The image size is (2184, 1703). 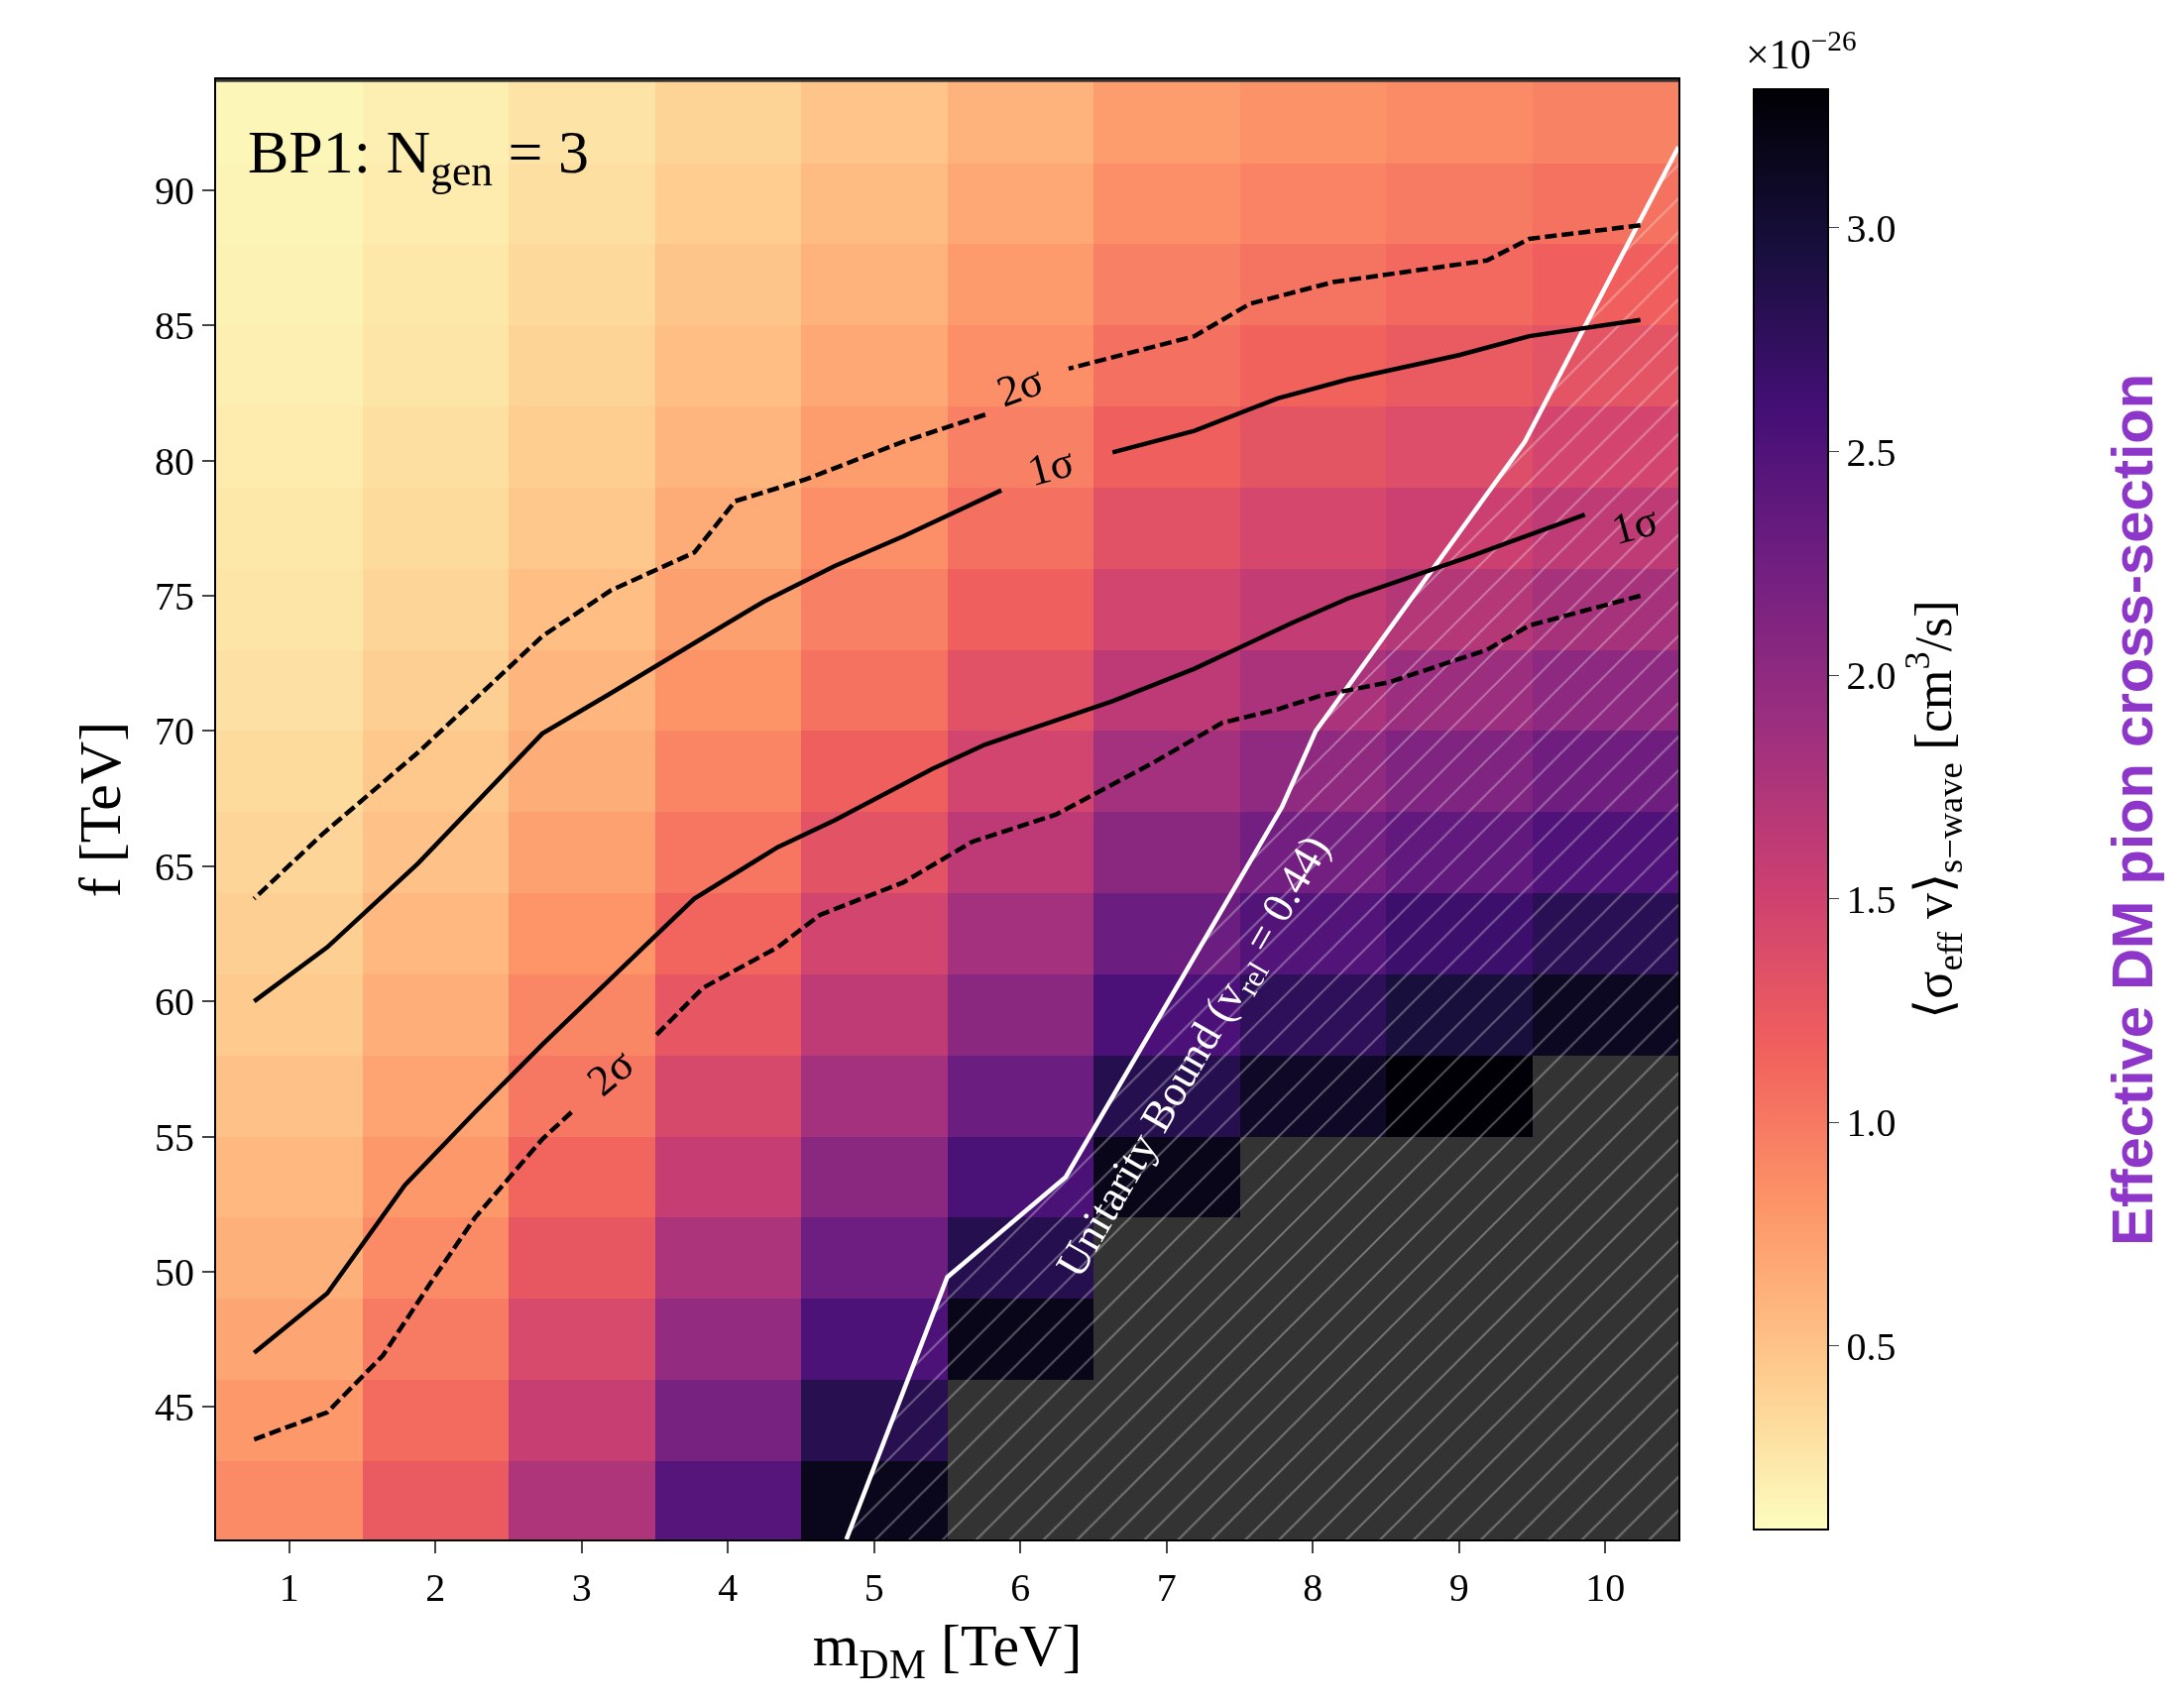 What do you see at coordinates (418, 156) in the screenshot?
I see `annotation: BP1: N$_{gen}$ = 3` at bounding box center [418, 156].